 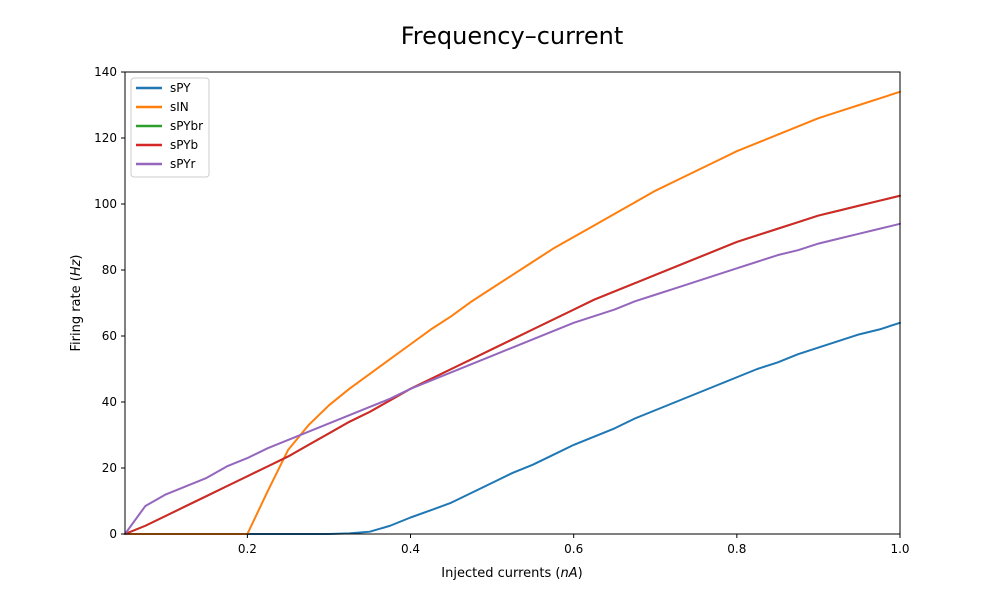 I want to click on y-tick-label: 60, so click(x=109, y=336).